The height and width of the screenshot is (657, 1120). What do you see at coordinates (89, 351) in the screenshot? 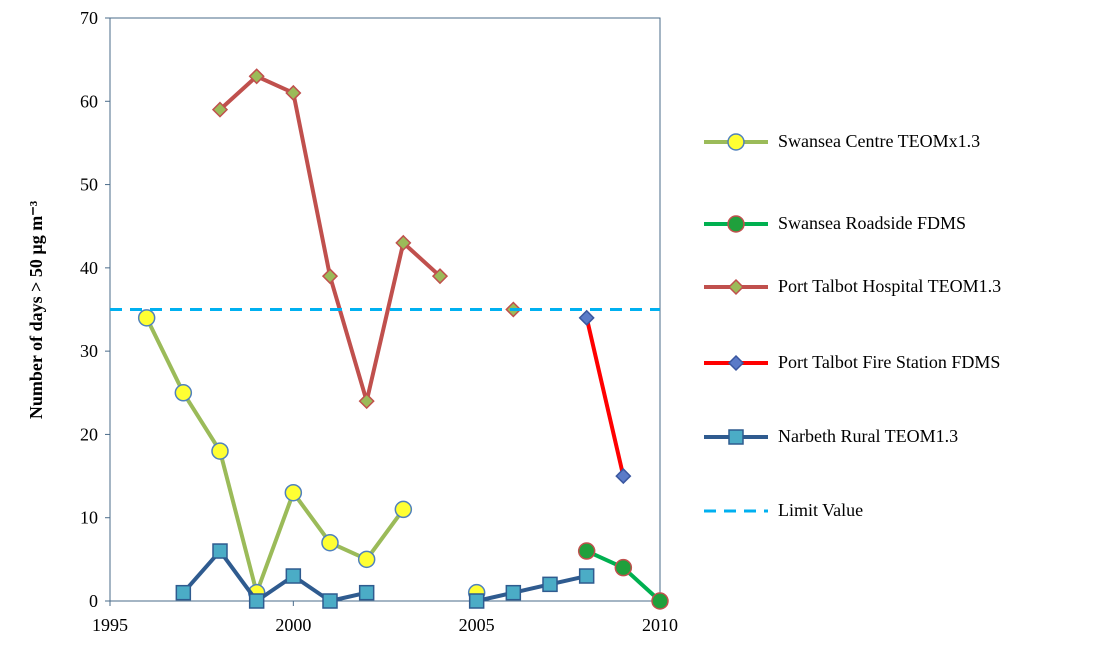
I see `y-tick-label: 30` at bounding box center [89, 351].